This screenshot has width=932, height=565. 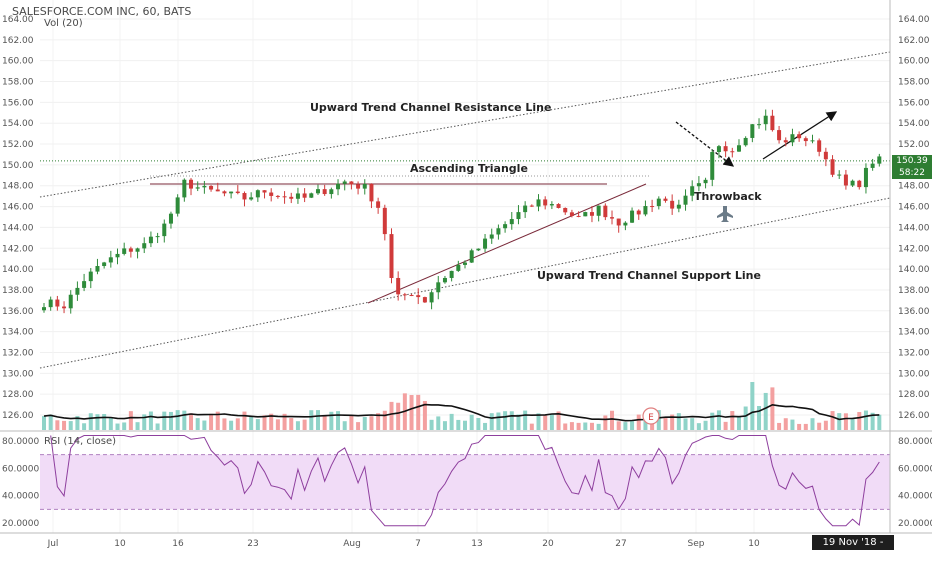 What do you see at coordinates (18, 20) in the screenshot?
I see `y-tick-label: 164.00` at bounding box center [18, 20].